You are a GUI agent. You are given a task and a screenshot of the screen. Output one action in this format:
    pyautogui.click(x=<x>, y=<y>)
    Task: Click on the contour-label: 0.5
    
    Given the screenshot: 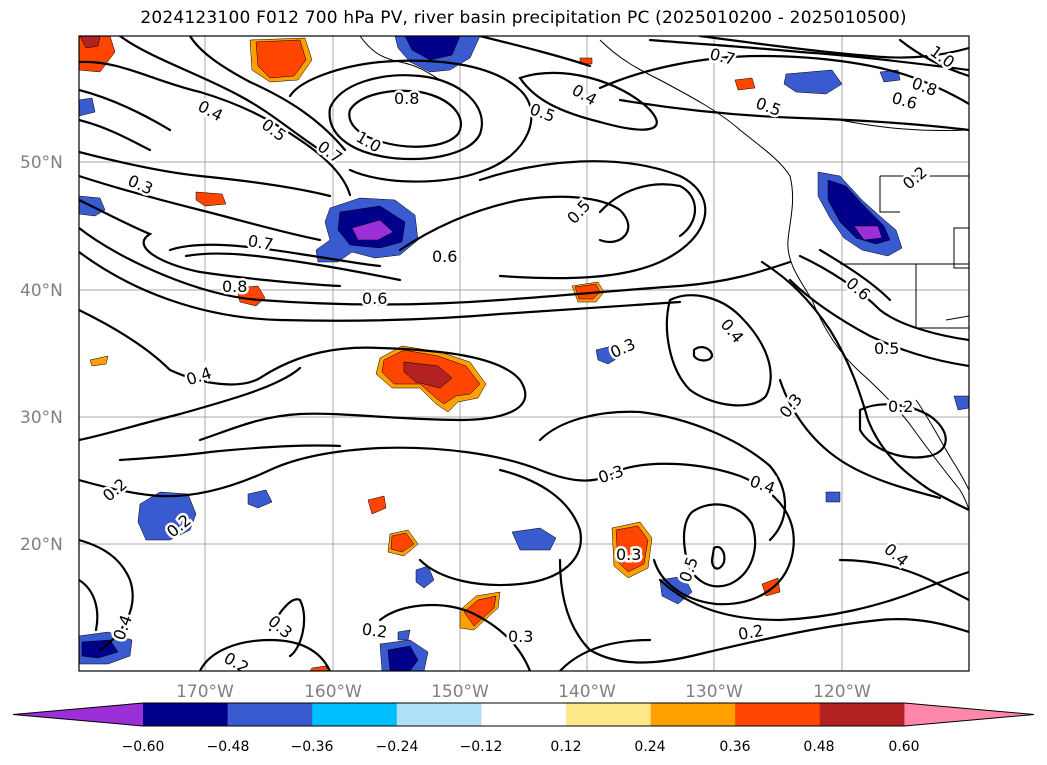 What is the action you would take?
    pyautogui.click(x=886, y=348)
    